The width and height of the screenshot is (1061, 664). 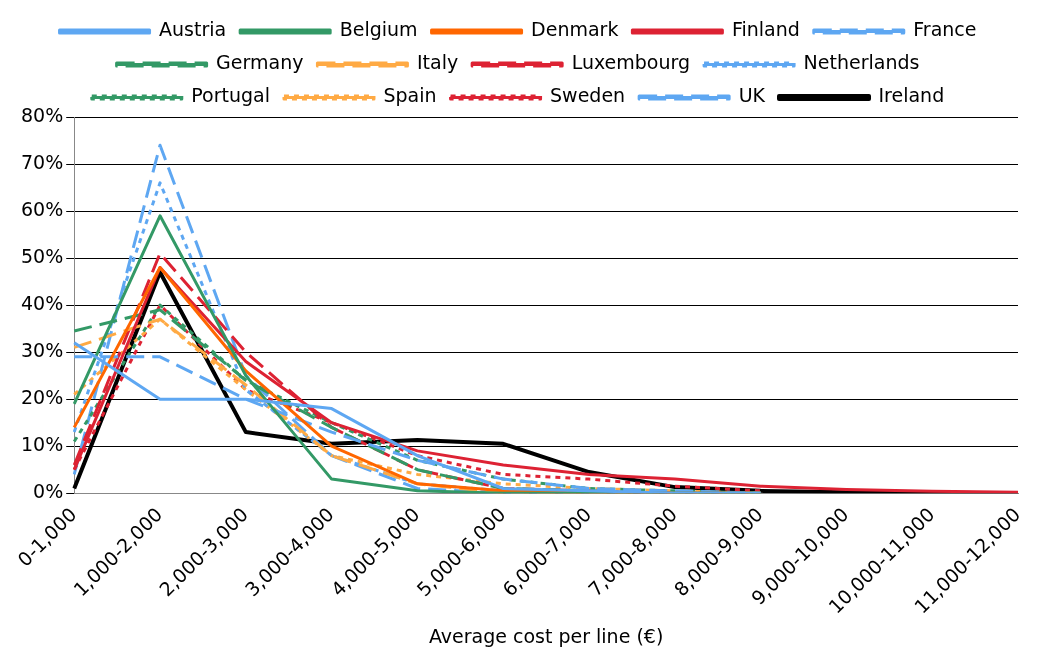 I want to click on y-tick-label: 0%, so click(x=48, y=491).